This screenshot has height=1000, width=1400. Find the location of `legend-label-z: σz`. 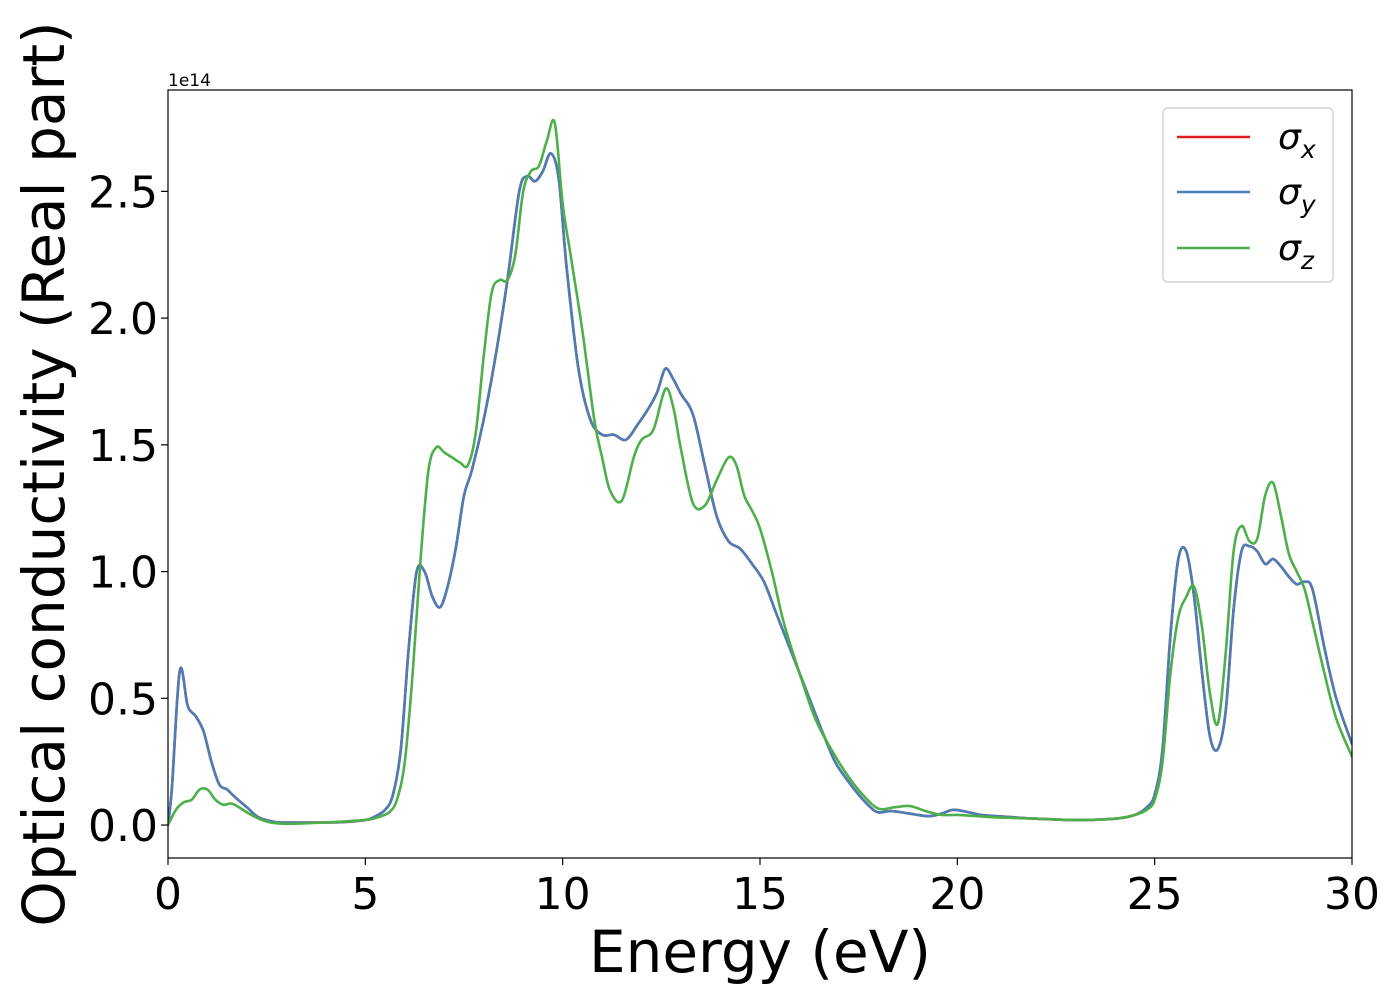

legend-label-z: σz is located at coordinates (1296, 251).